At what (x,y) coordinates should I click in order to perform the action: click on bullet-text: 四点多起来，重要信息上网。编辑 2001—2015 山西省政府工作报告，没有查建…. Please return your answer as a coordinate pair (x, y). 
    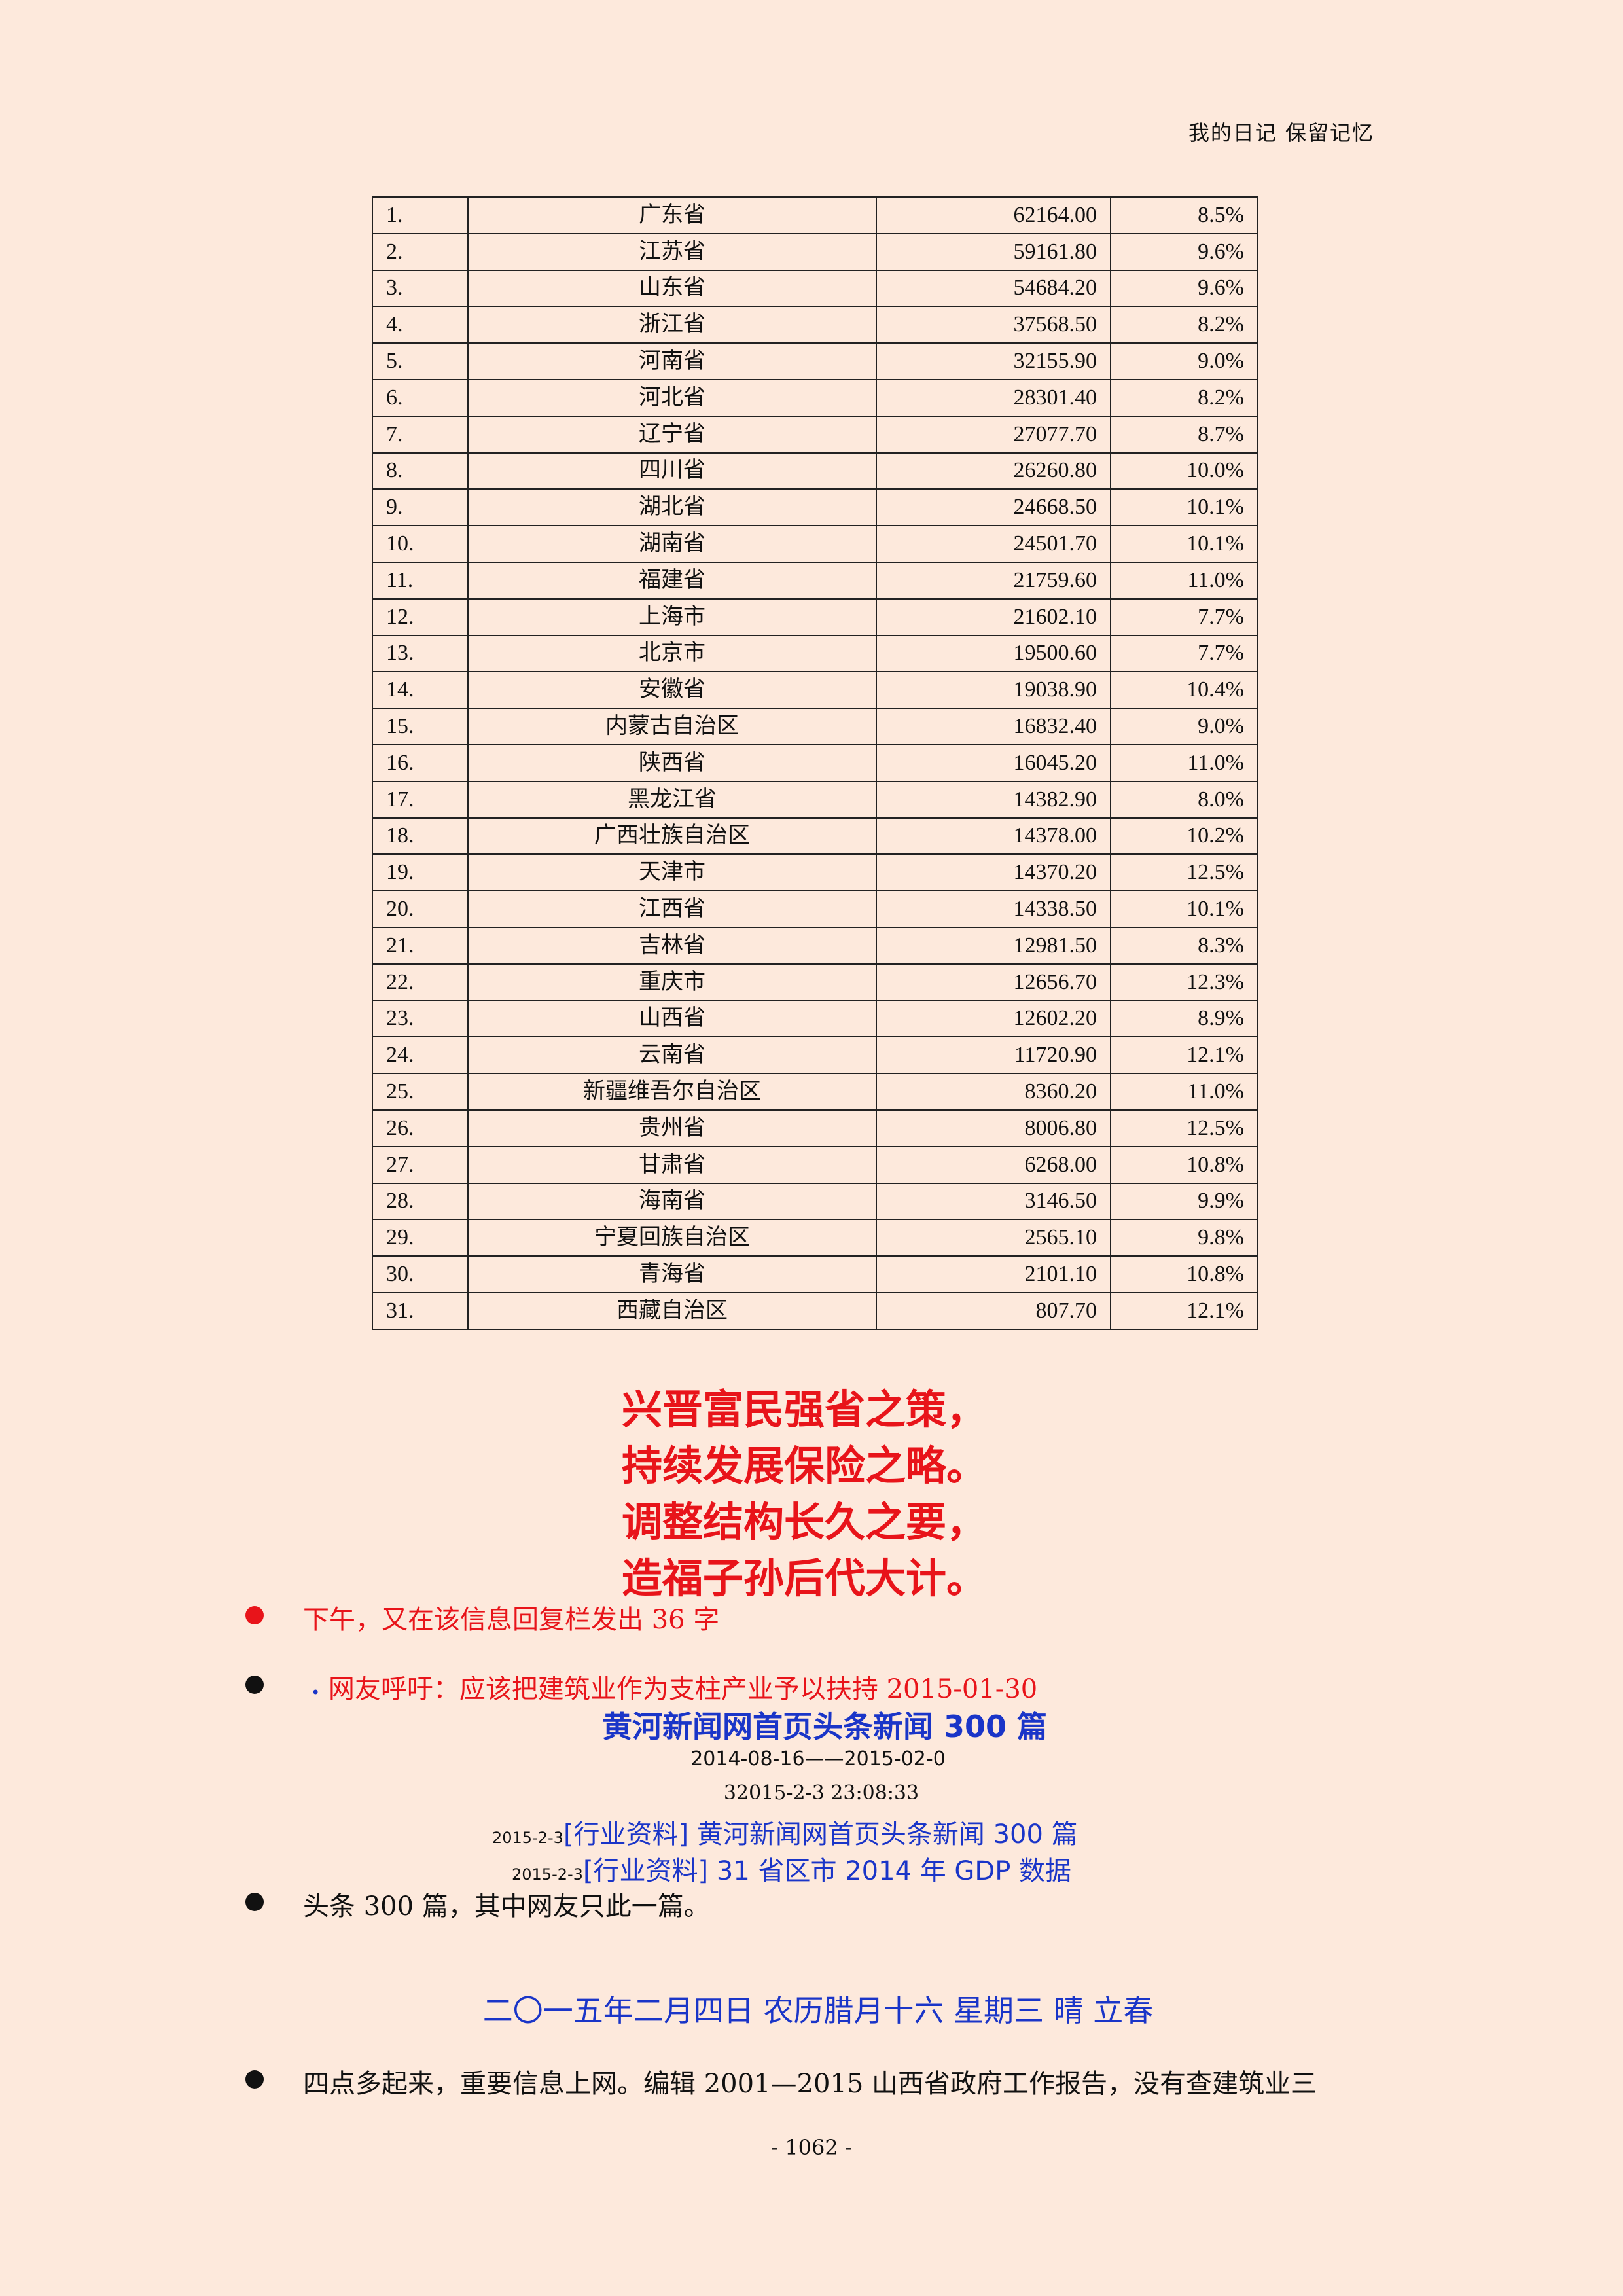
    Looking at the image, I should click on (810, 2084).